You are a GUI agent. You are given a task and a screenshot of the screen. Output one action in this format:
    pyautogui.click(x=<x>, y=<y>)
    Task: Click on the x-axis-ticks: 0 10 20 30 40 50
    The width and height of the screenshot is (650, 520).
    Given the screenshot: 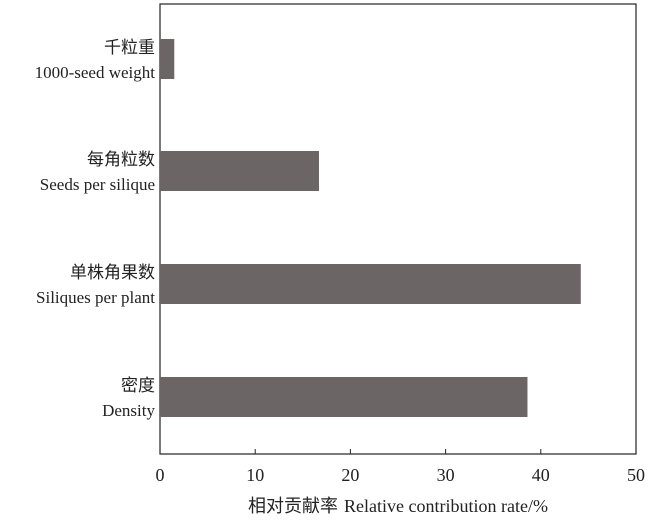 What is the action you would take?
    pyautogui.click(x=400, y=467)
    